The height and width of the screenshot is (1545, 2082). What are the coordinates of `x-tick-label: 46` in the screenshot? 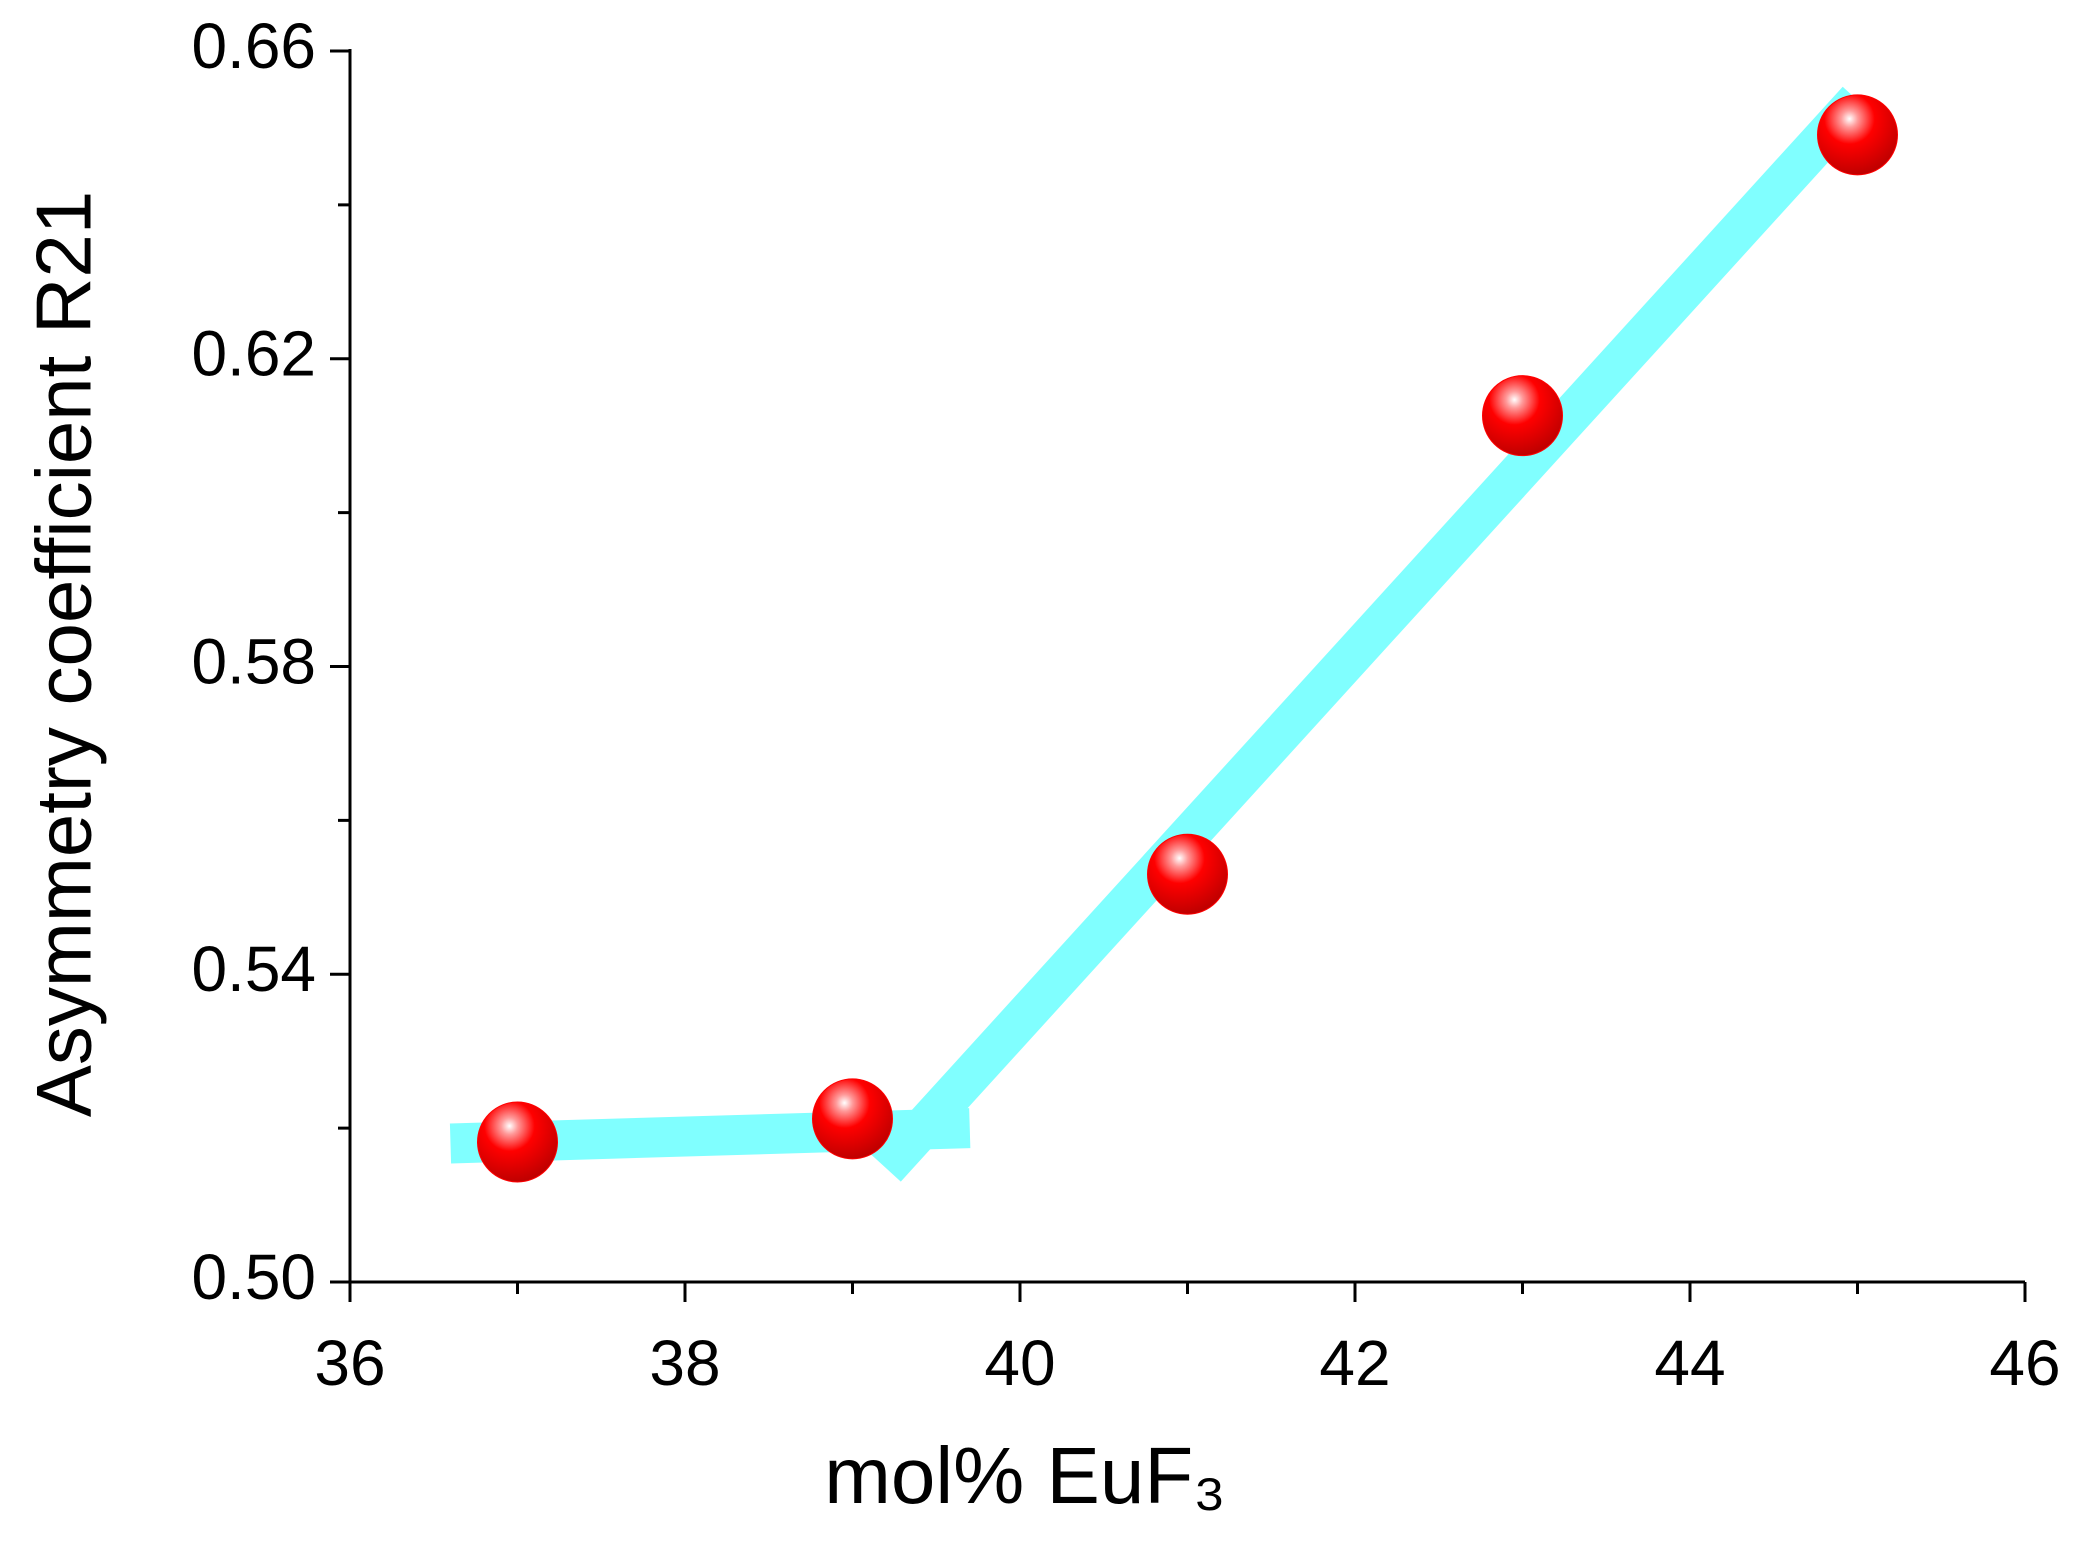 It's located at (2024, 1363).